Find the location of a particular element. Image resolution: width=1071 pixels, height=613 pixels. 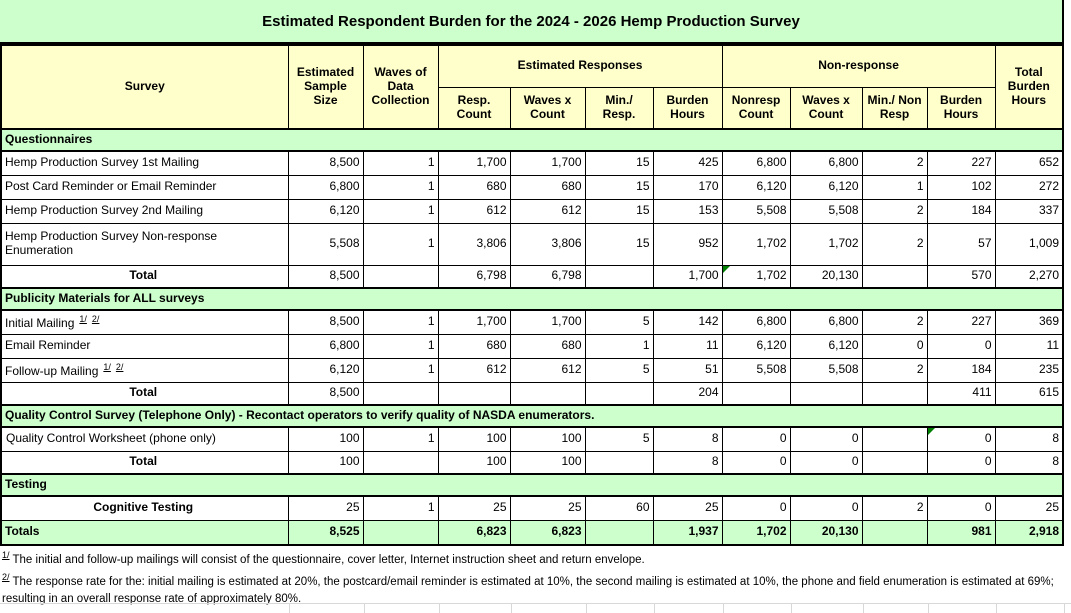

value-cell: 3,806 is located at coordinates (474, 244).